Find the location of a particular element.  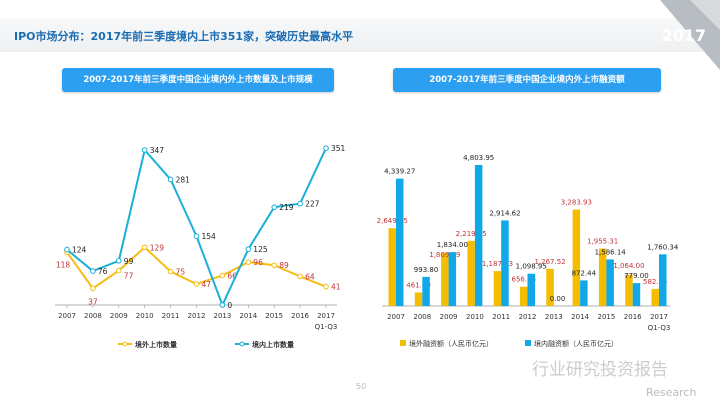

data-label: 118 is located at coordinates (63, 264).